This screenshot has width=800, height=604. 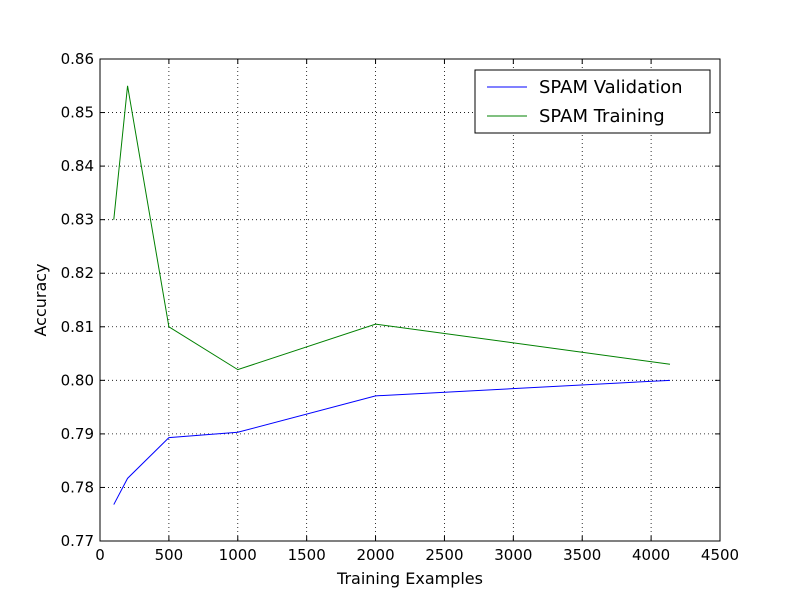 What do you see at coordinates (77, 59) in the screenshot?
I see `y-tick-label: 0.86` at bounding box center [77, 59].